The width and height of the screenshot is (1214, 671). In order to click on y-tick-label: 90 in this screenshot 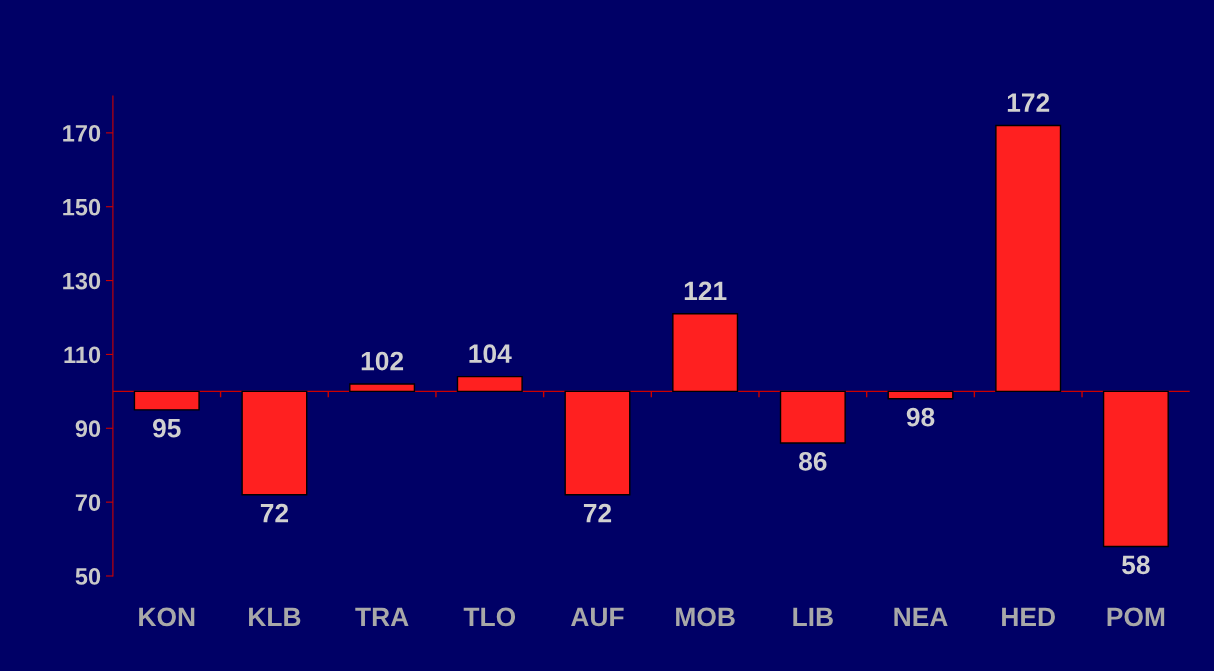, I will do `click(88, 429)`.